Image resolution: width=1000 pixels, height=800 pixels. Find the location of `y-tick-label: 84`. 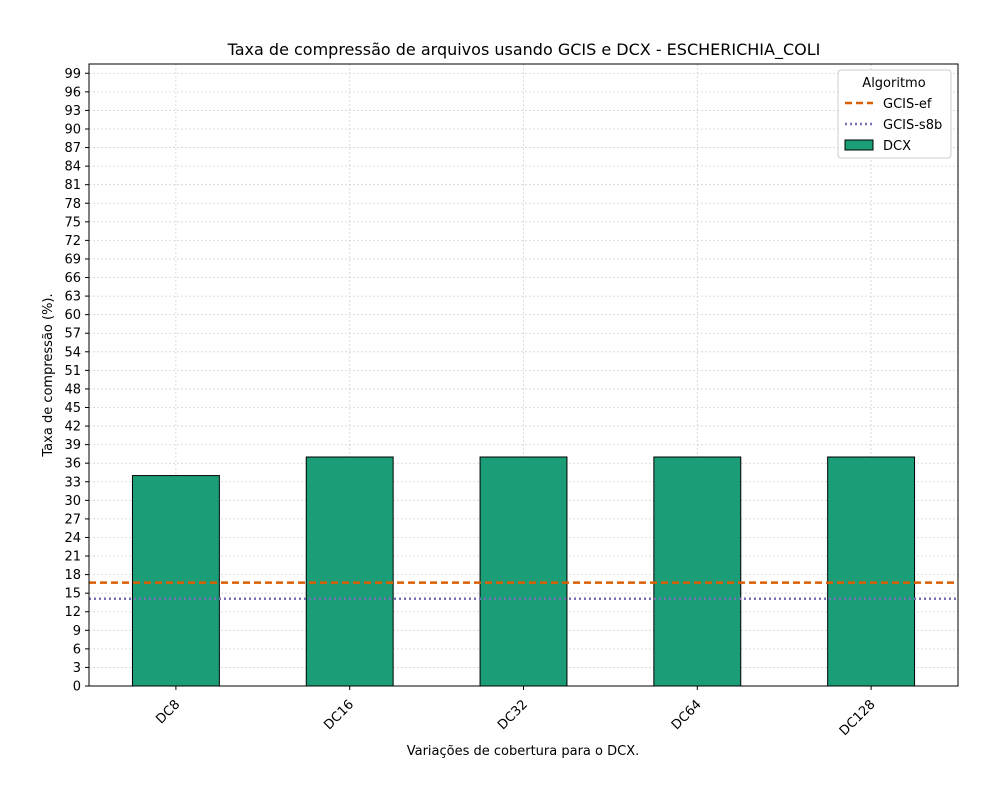

y-tick-label: 84 is located at coordinates (72, 167).